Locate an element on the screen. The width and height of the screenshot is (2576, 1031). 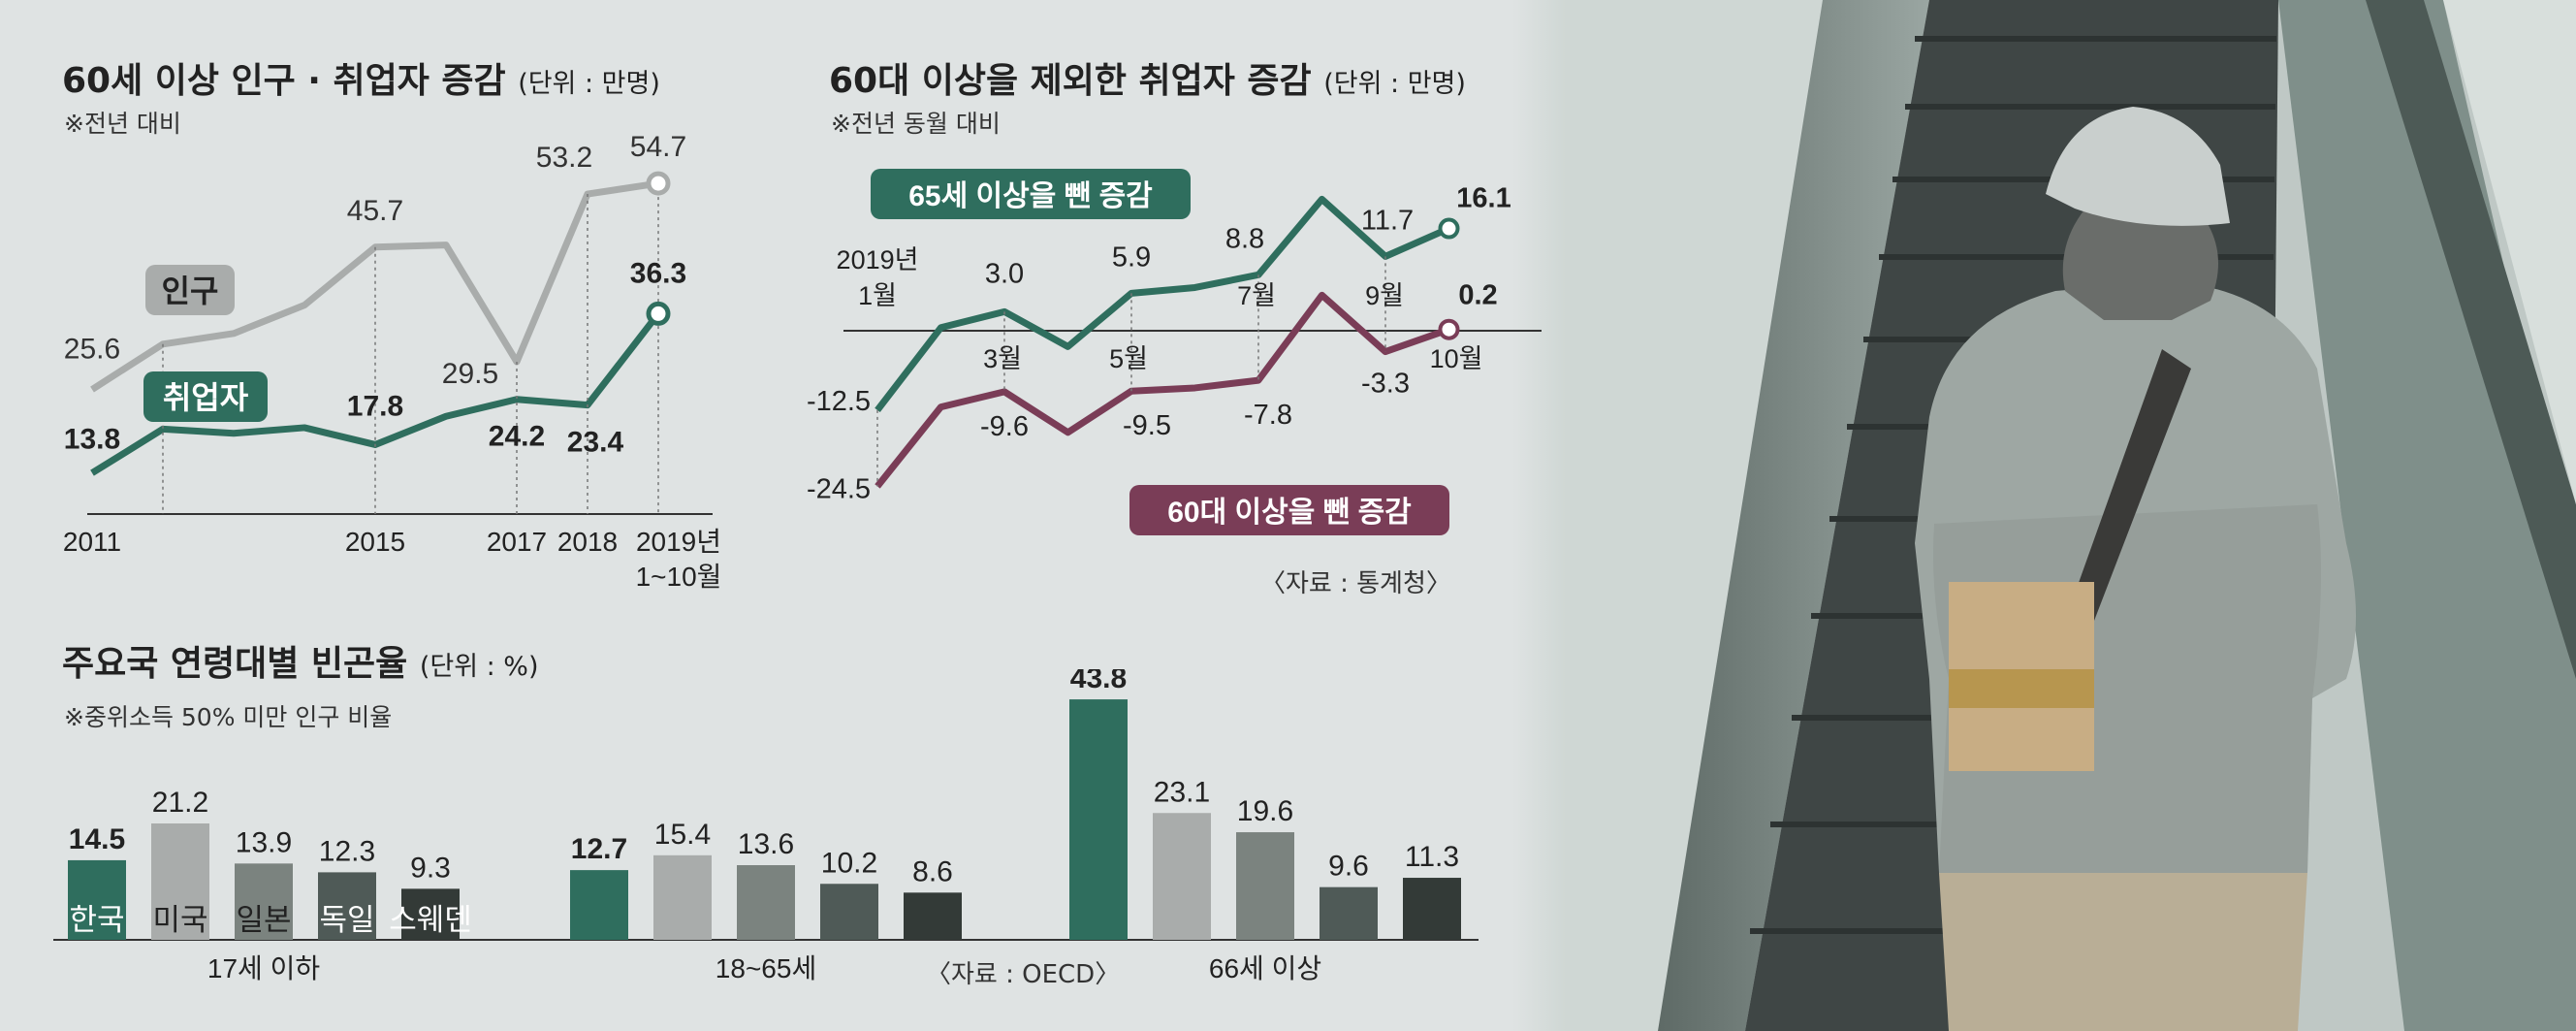
chart3-value-1-0: 12.7 is located at coordinates (599, 849).